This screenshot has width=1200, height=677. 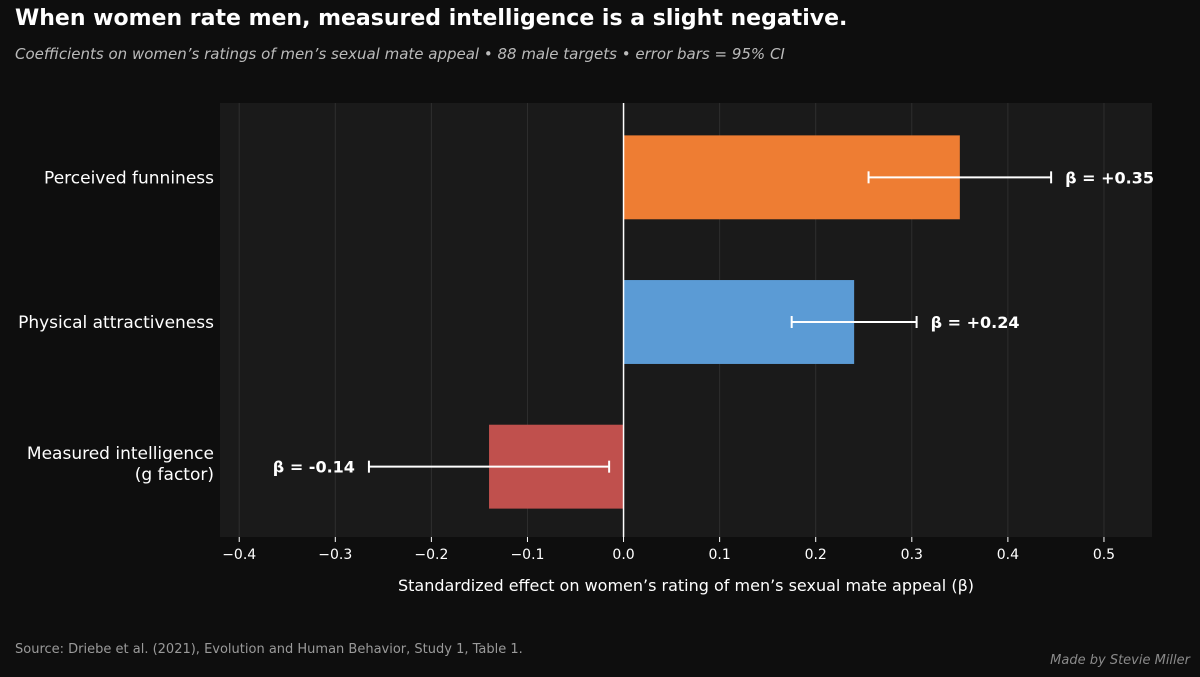 I want to click on value-label: β = +0.24, so click(x=975, y=322).